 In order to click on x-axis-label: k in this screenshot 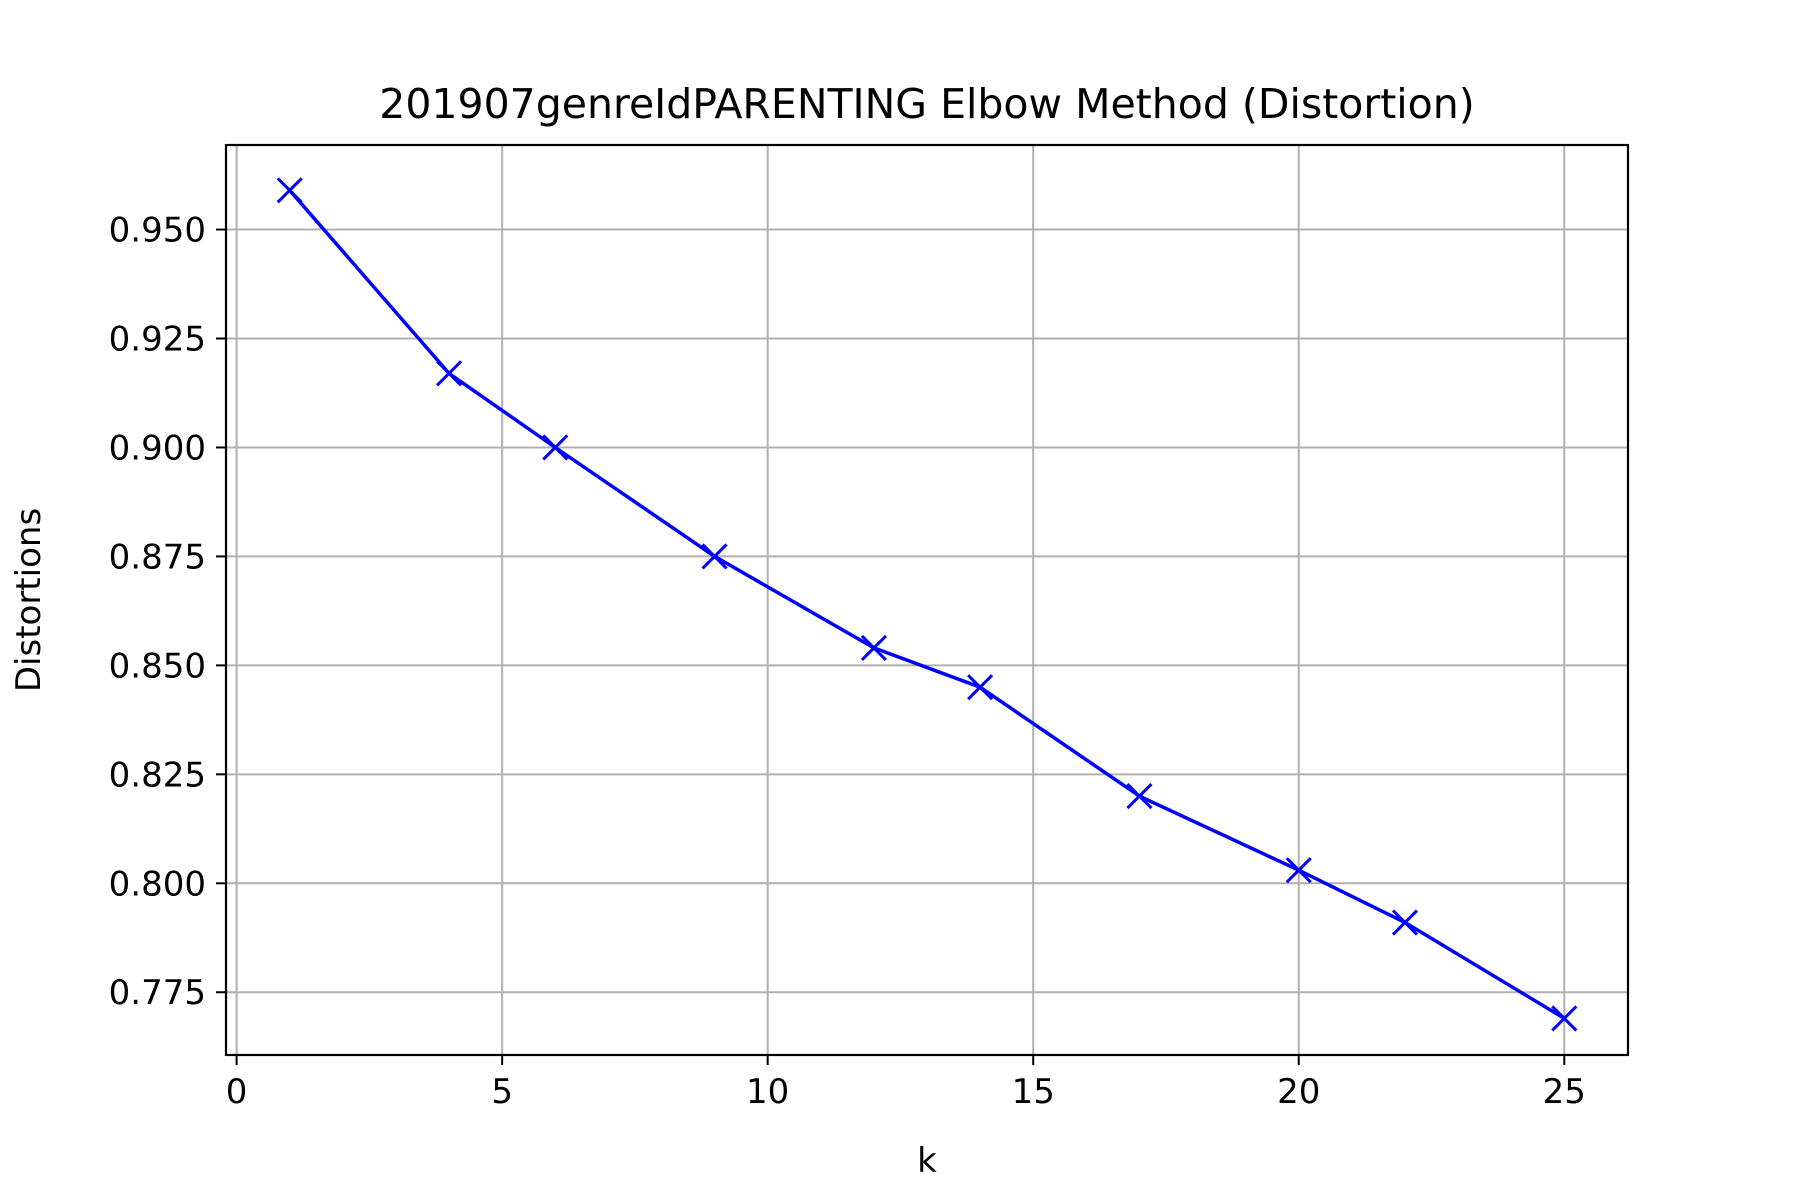, I will do `click(927, 1161)`.